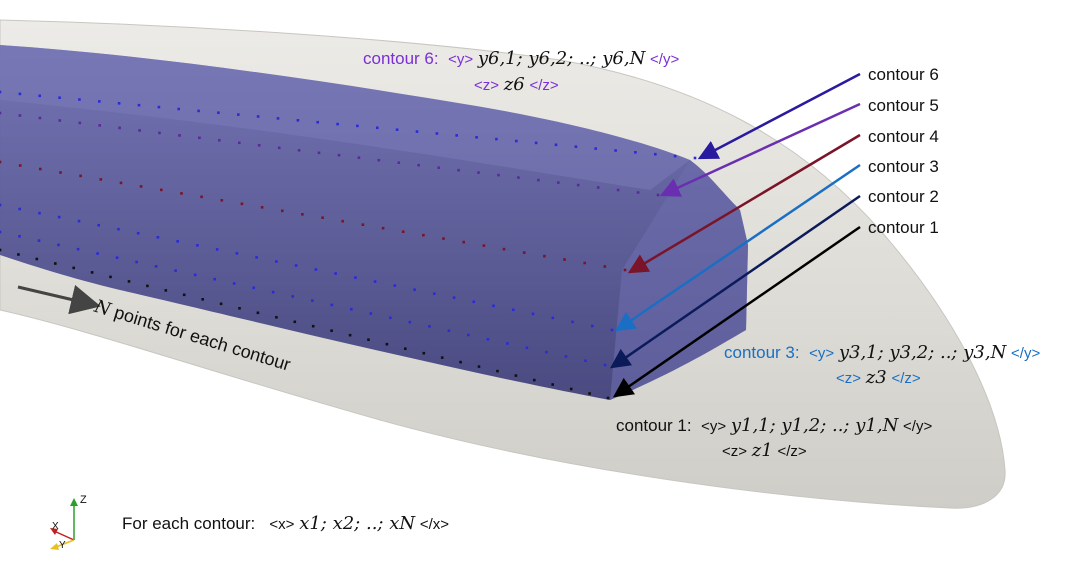  What do you see at coordinates (654, 425) in the screenshot?
I see `contour1-name: contour 1:` at bounding box center [654, 425].